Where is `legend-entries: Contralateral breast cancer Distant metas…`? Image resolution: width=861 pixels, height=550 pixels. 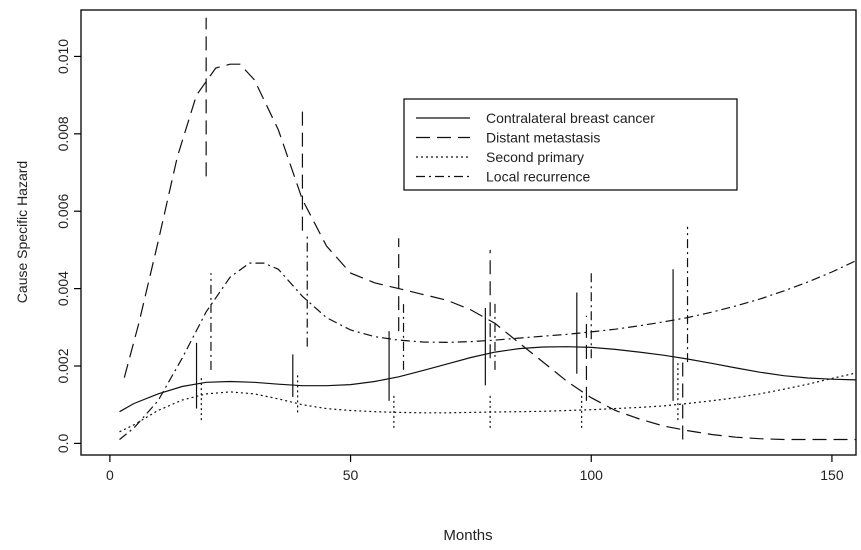 legend-entries: Contralateral breast cancer Distant metas… is located at coordinates (535, 147).